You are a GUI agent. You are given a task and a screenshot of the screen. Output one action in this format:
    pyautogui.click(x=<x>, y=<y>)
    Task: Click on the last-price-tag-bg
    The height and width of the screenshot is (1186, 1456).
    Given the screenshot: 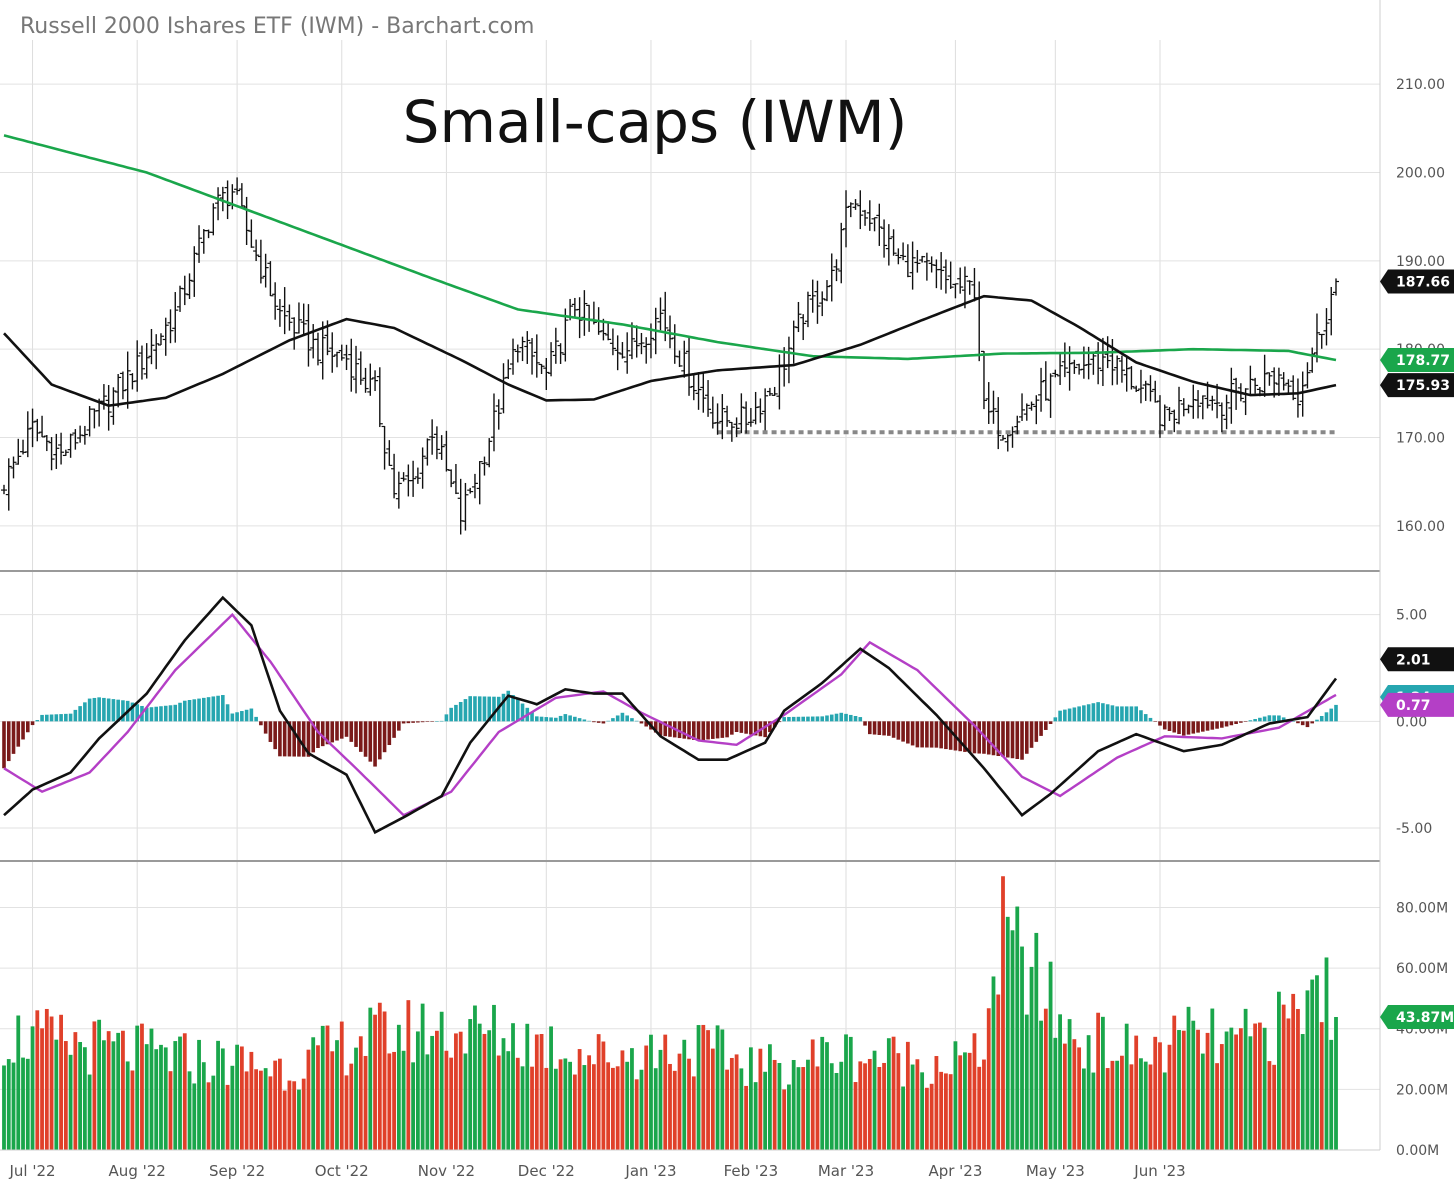 What is the action you would take?
    pyautogui.click(x=1417, y=281)
    